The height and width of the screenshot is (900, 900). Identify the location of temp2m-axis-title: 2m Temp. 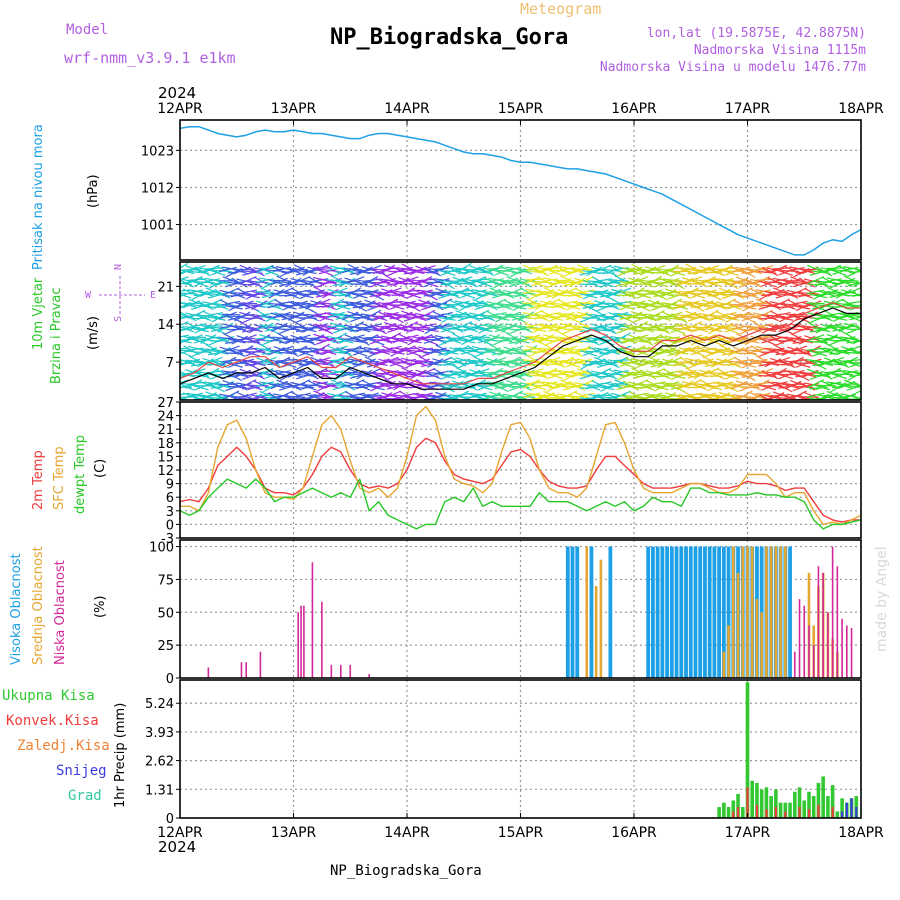
(38, 480).